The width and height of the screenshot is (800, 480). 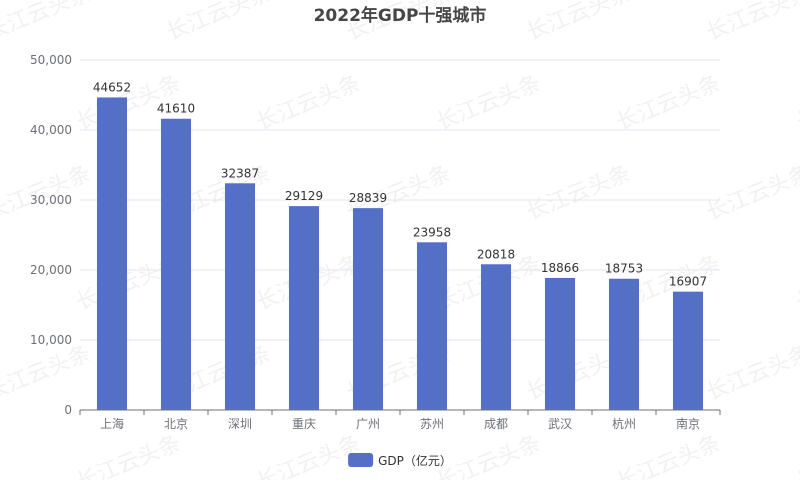 What do you see at coordinates (51, 270) in the screenshot?
I see `y-tick-label: 20,000` at bounding box center [51, 270].